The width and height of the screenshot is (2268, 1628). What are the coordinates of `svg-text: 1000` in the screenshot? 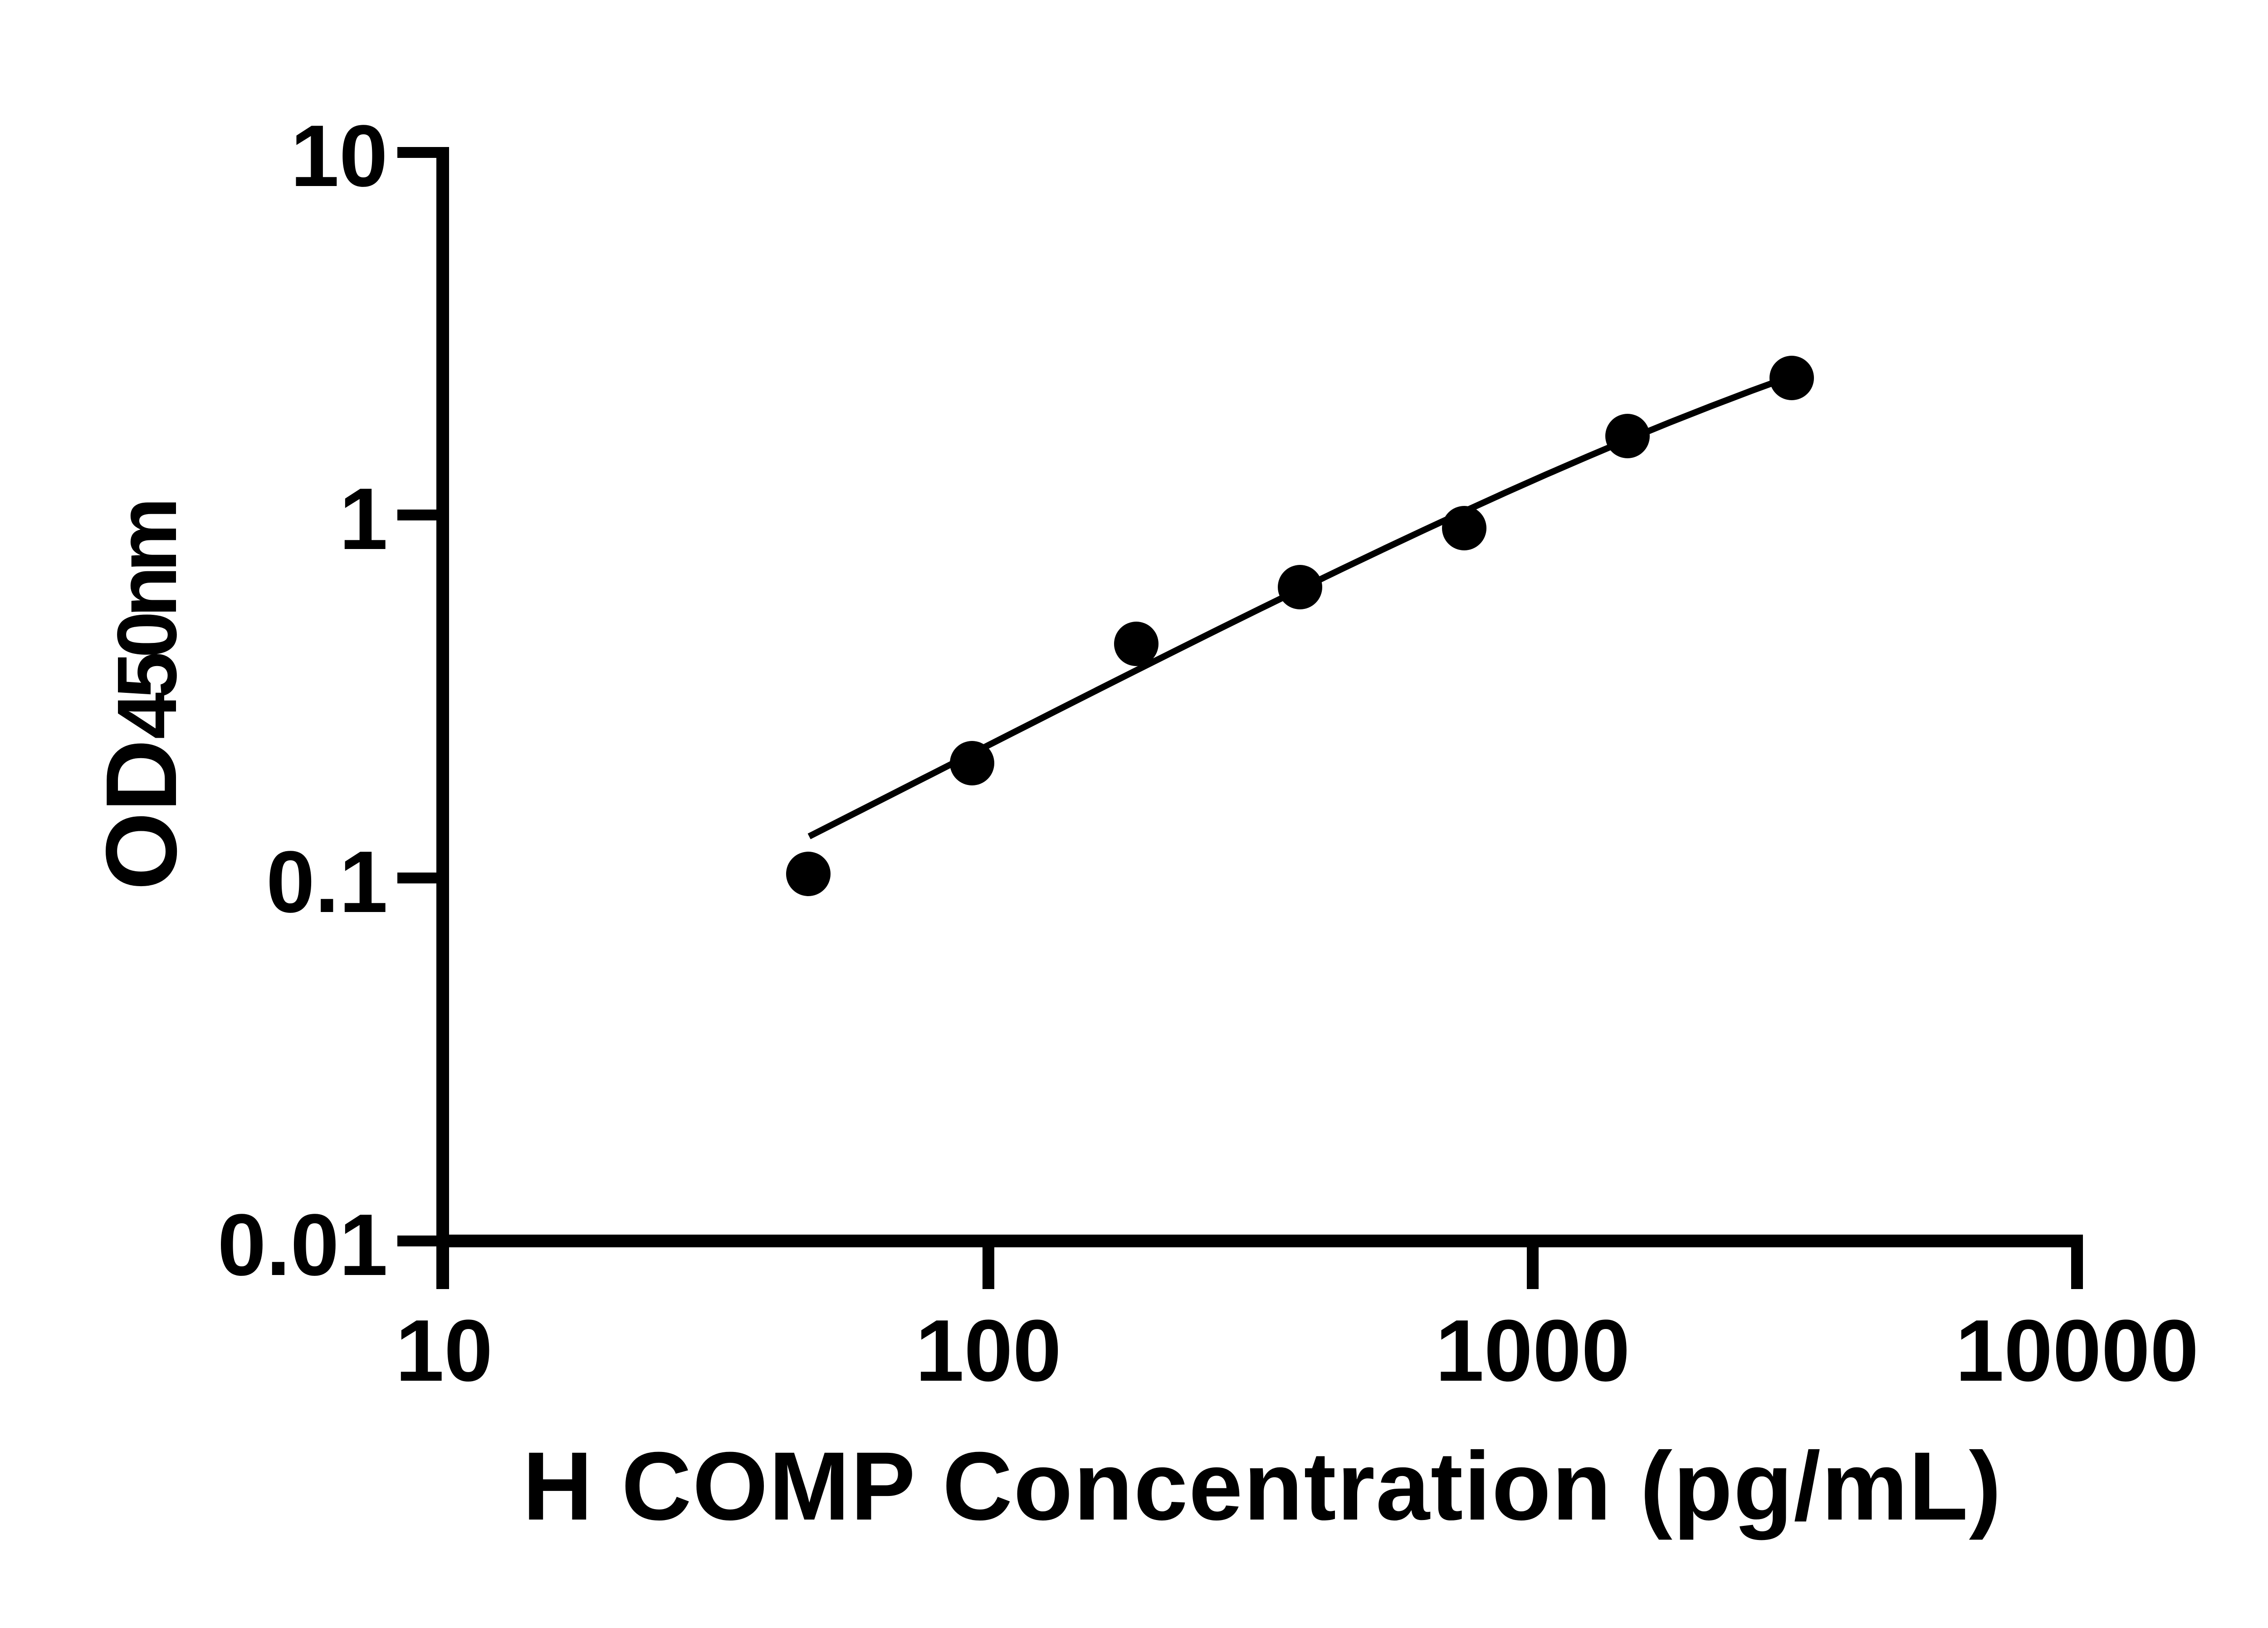 It's located at (1532, 1350).